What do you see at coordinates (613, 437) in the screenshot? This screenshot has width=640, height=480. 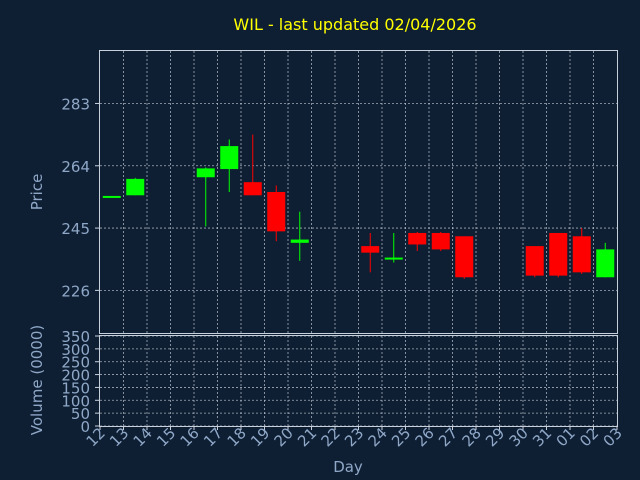 I see `x-tick-label: 03` at bounding box center [613, 437].